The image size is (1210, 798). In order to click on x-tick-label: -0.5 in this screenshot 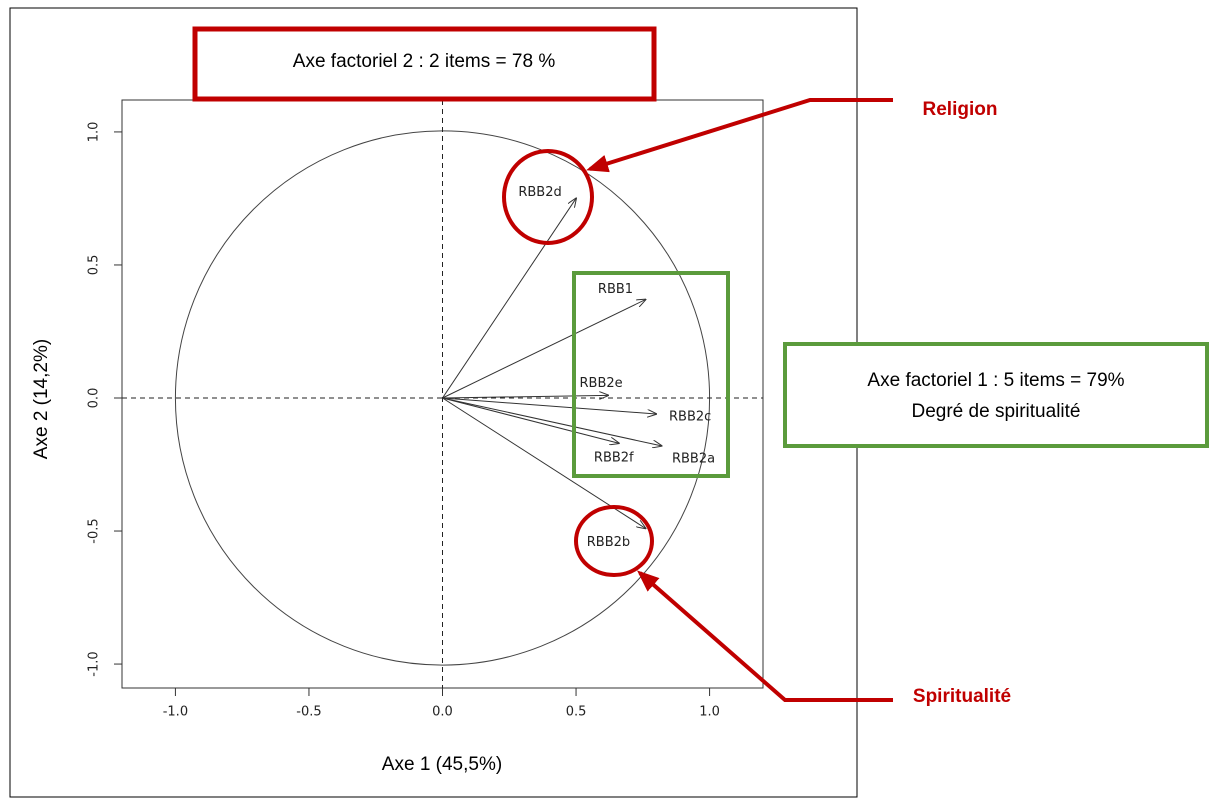, I will do `click(308, 712)`.